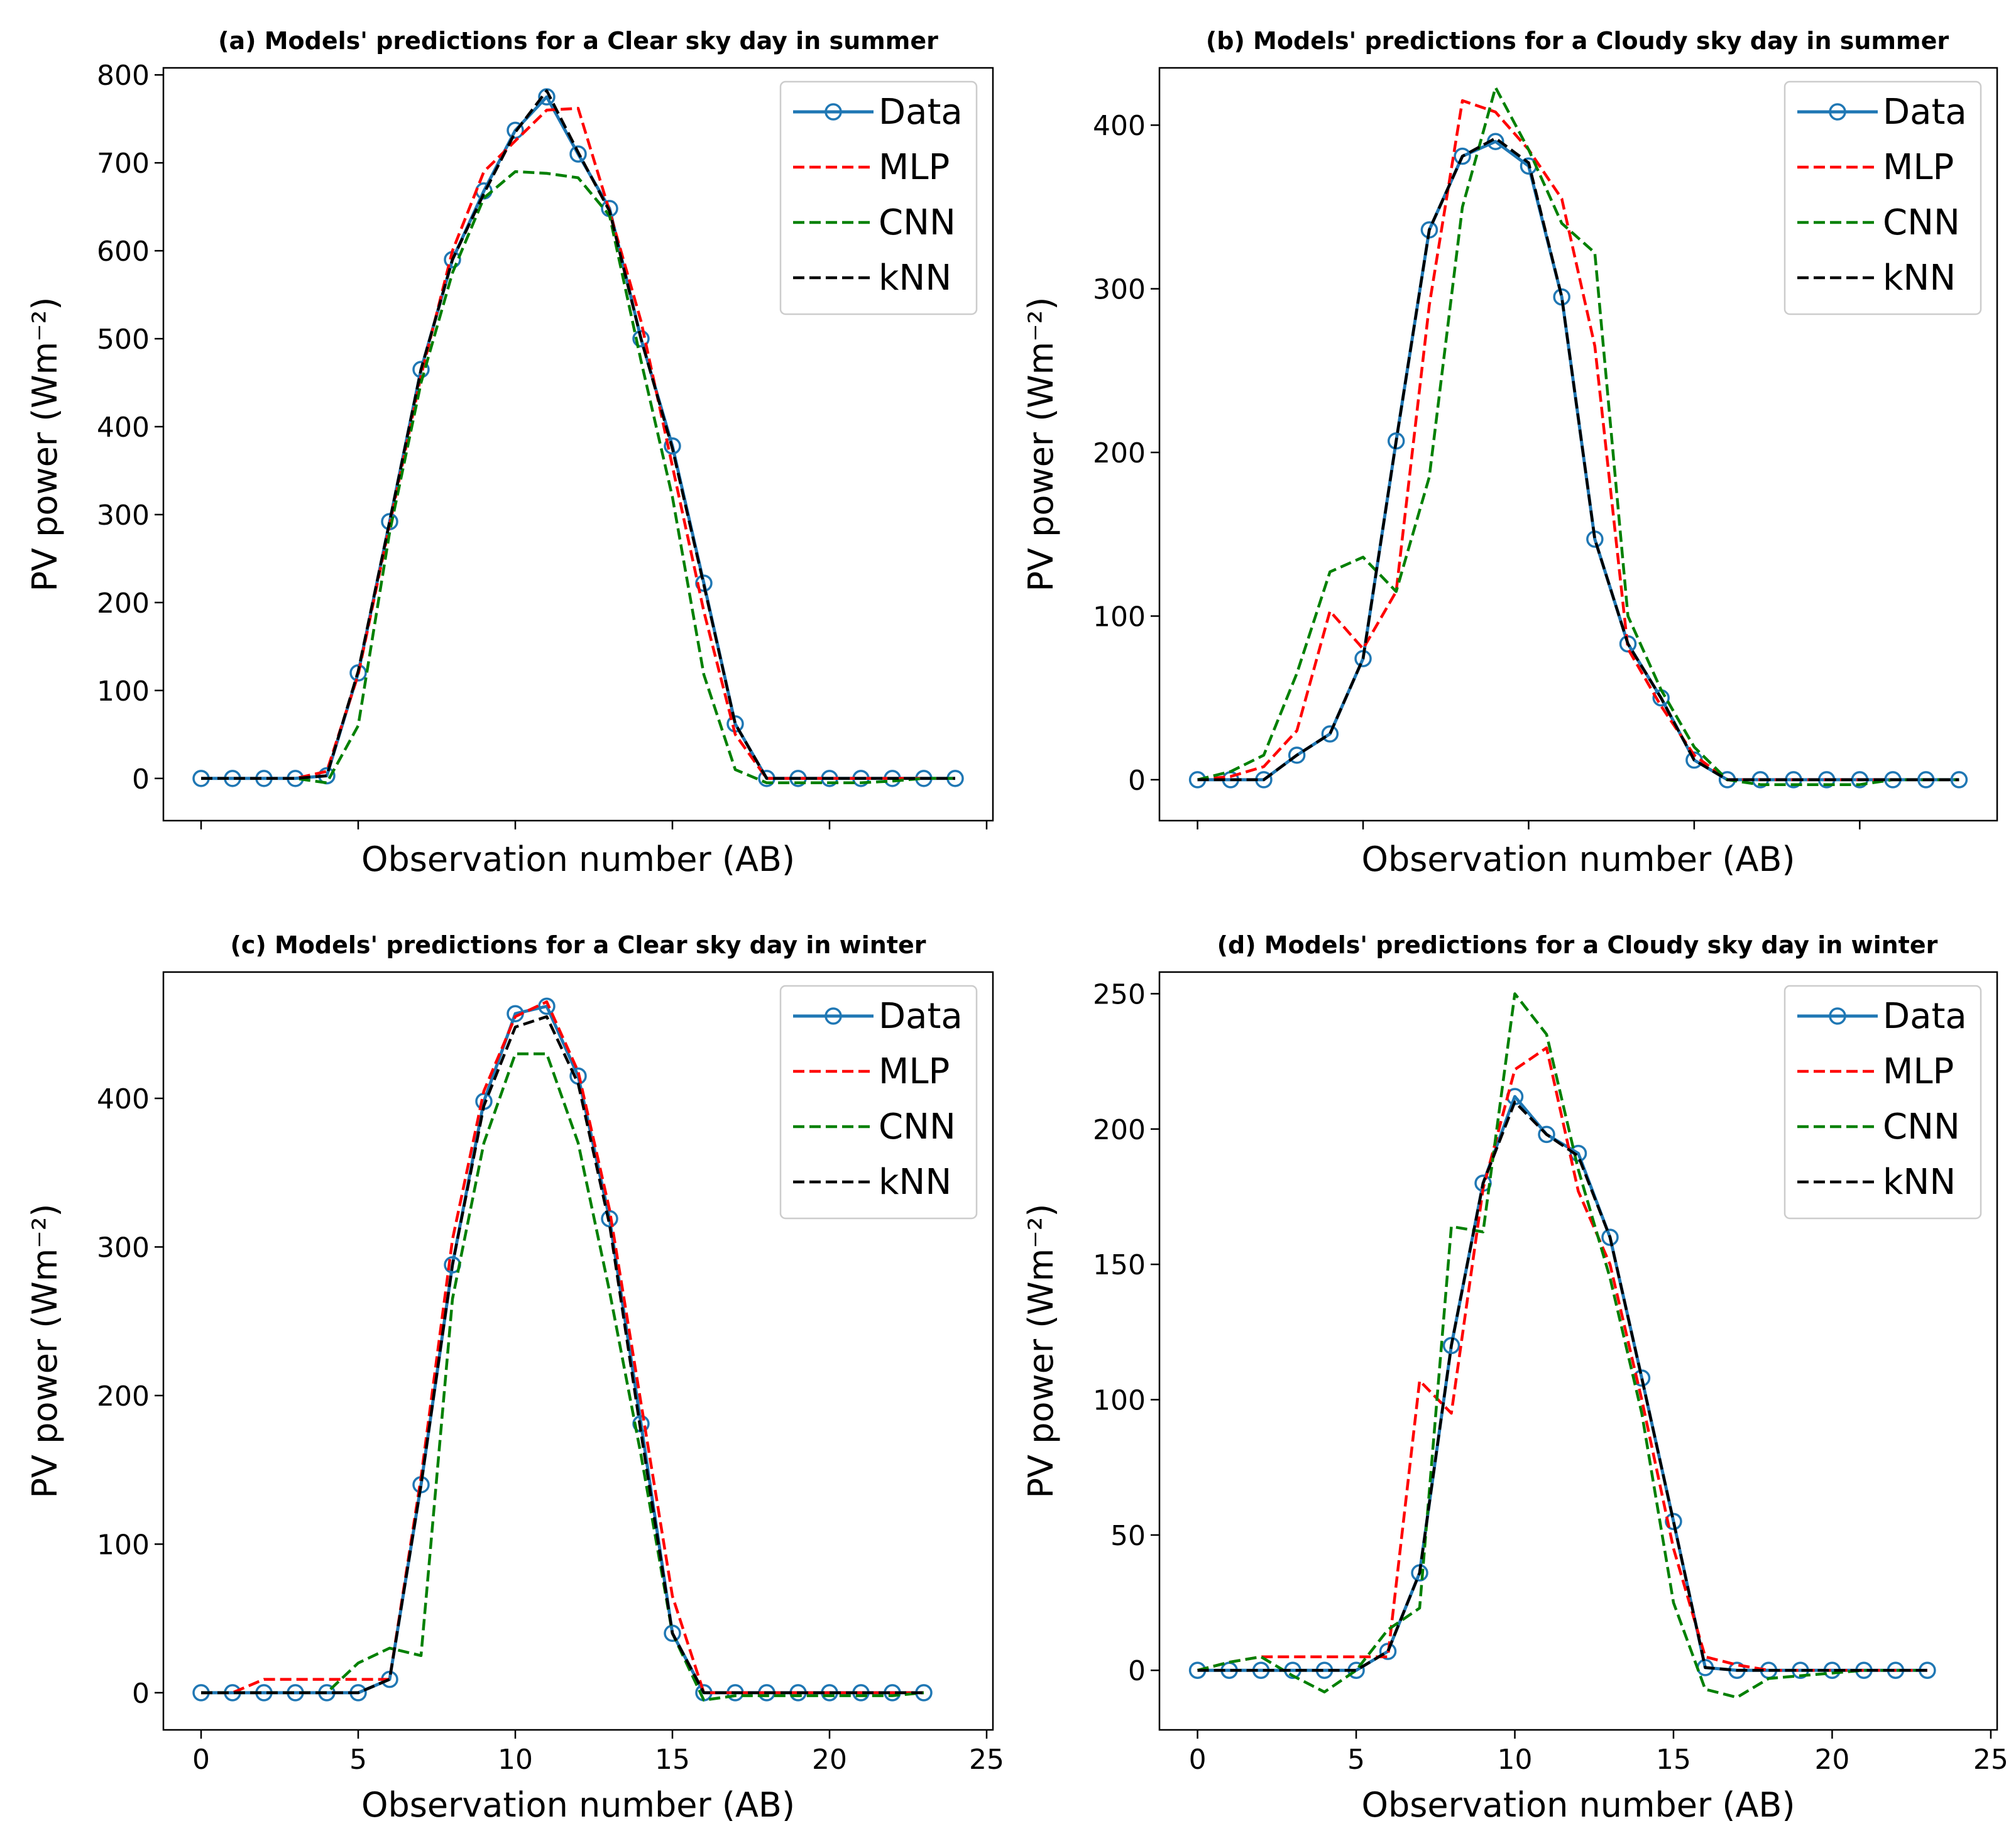 This screenshot has height=1848, width=2016. Describe the element at coordinates (123, 76) in the screenshot. I see `y-tick-label: 800` at that location.